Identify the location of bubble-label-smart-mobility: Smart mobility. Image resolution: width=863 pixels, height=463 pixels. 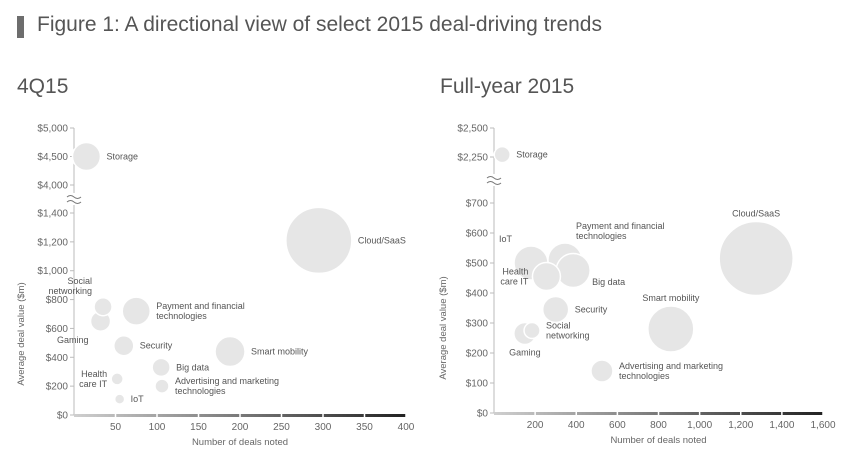
(280, 352).